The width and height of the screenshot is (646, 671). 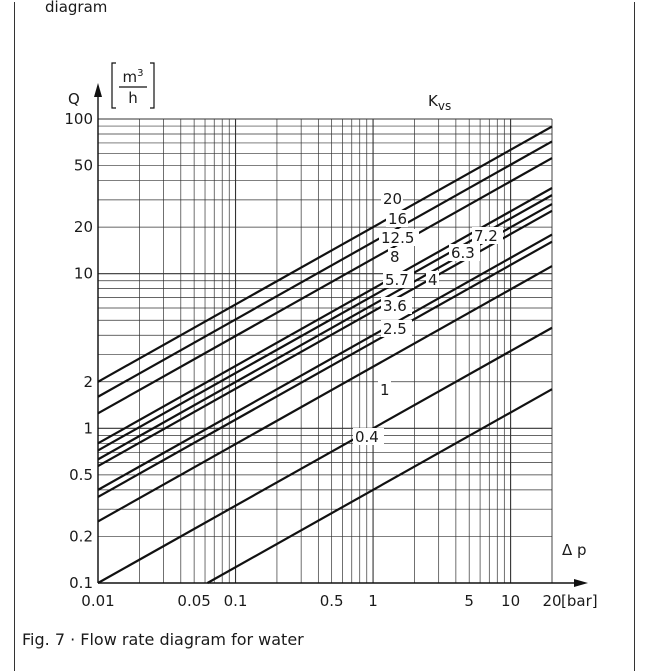 What do you see at coordinates (510, 601) in the screenshot?
I see `x-tick-label: 10` at bounding box center [510, 601].